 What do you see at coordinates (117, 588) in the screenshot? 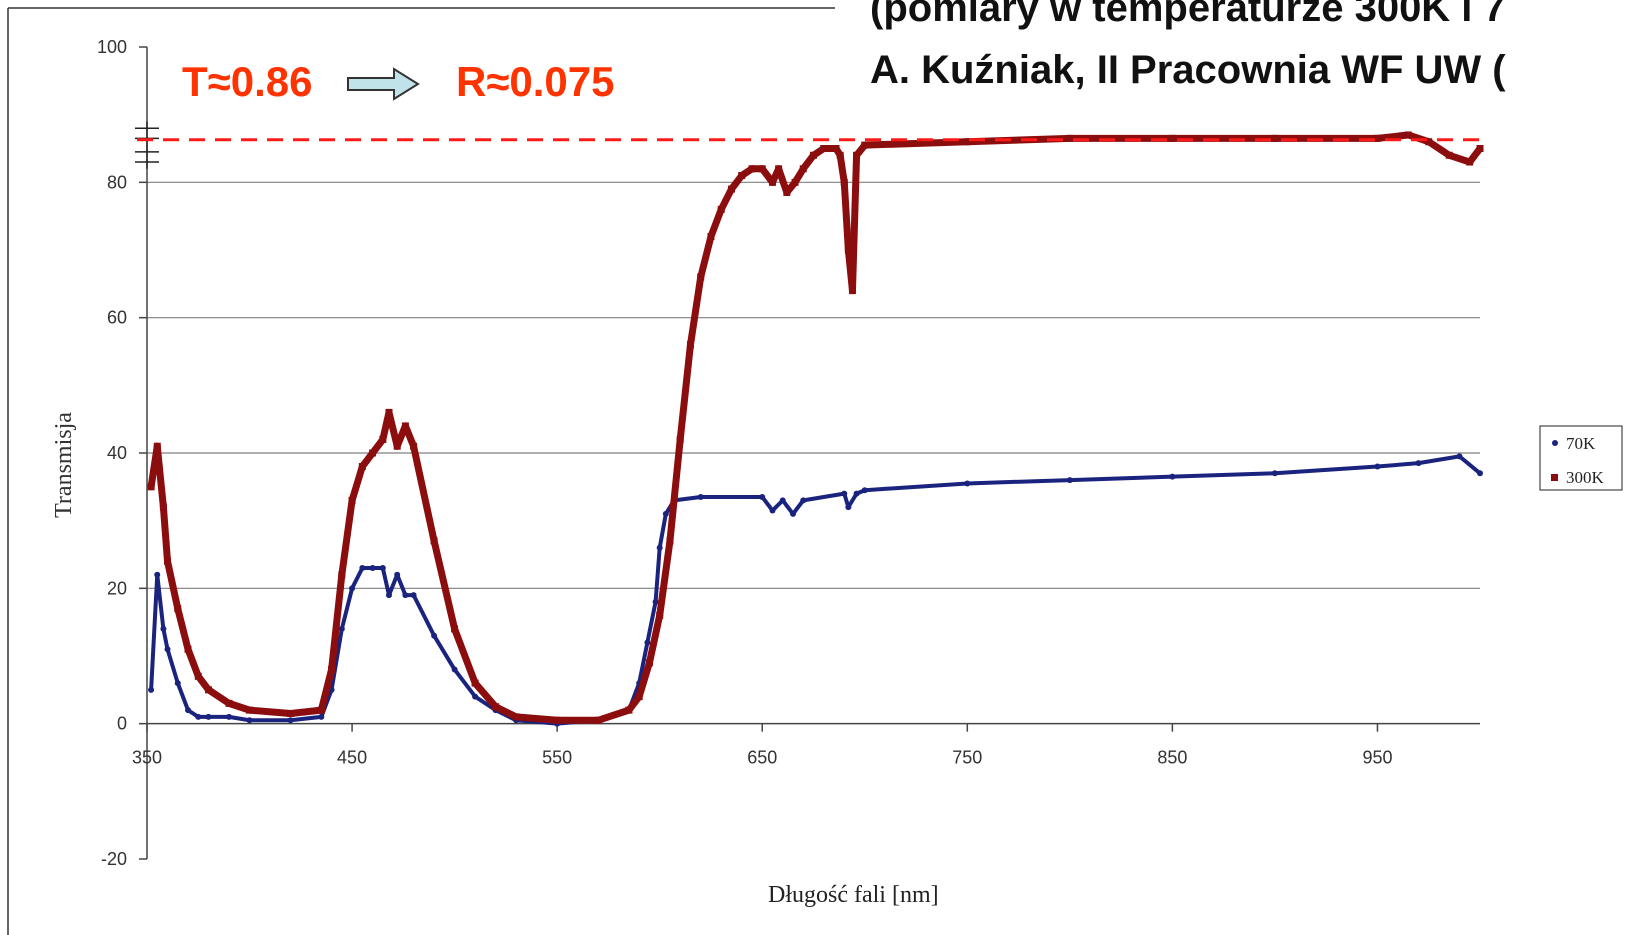
I see `y-tick-label: 20` at bounding box center [117, 588].